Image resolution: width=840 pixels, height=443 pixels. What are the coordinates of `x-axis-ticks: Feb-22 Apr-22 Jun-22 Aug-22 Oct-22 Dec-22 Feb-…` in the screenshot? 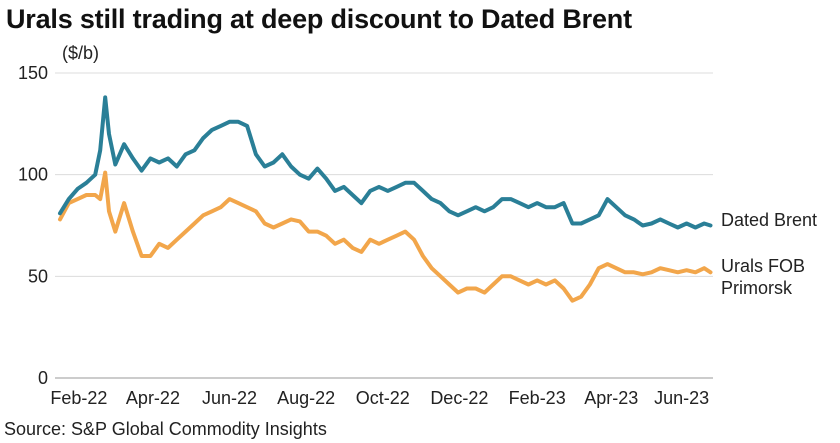 It's located at (379, 398).